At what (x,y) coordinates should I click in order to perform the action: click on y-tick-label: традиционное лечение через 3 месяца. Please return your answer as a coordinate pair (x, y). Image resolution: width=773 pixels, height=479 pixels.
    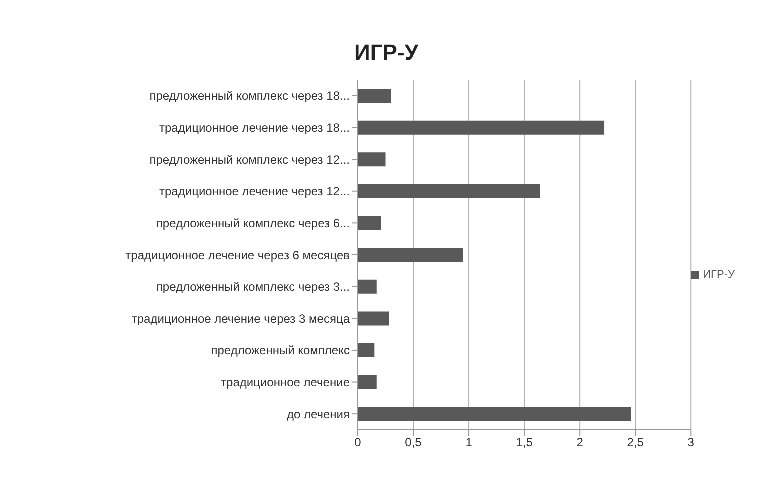
    Looking at the image, I should click on (241, 319).